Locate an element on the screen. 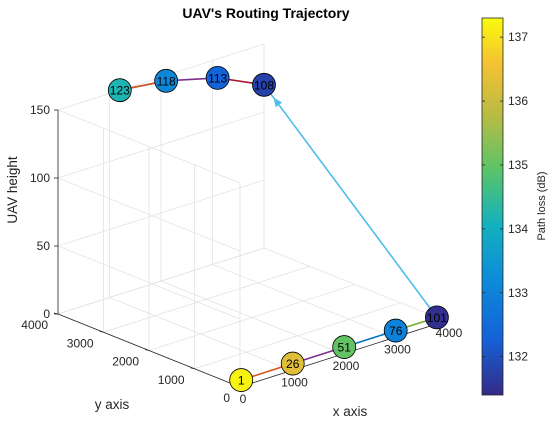 This screenshot has height=421, width=550. point-label: 101 is located at coordinates (437, 318).